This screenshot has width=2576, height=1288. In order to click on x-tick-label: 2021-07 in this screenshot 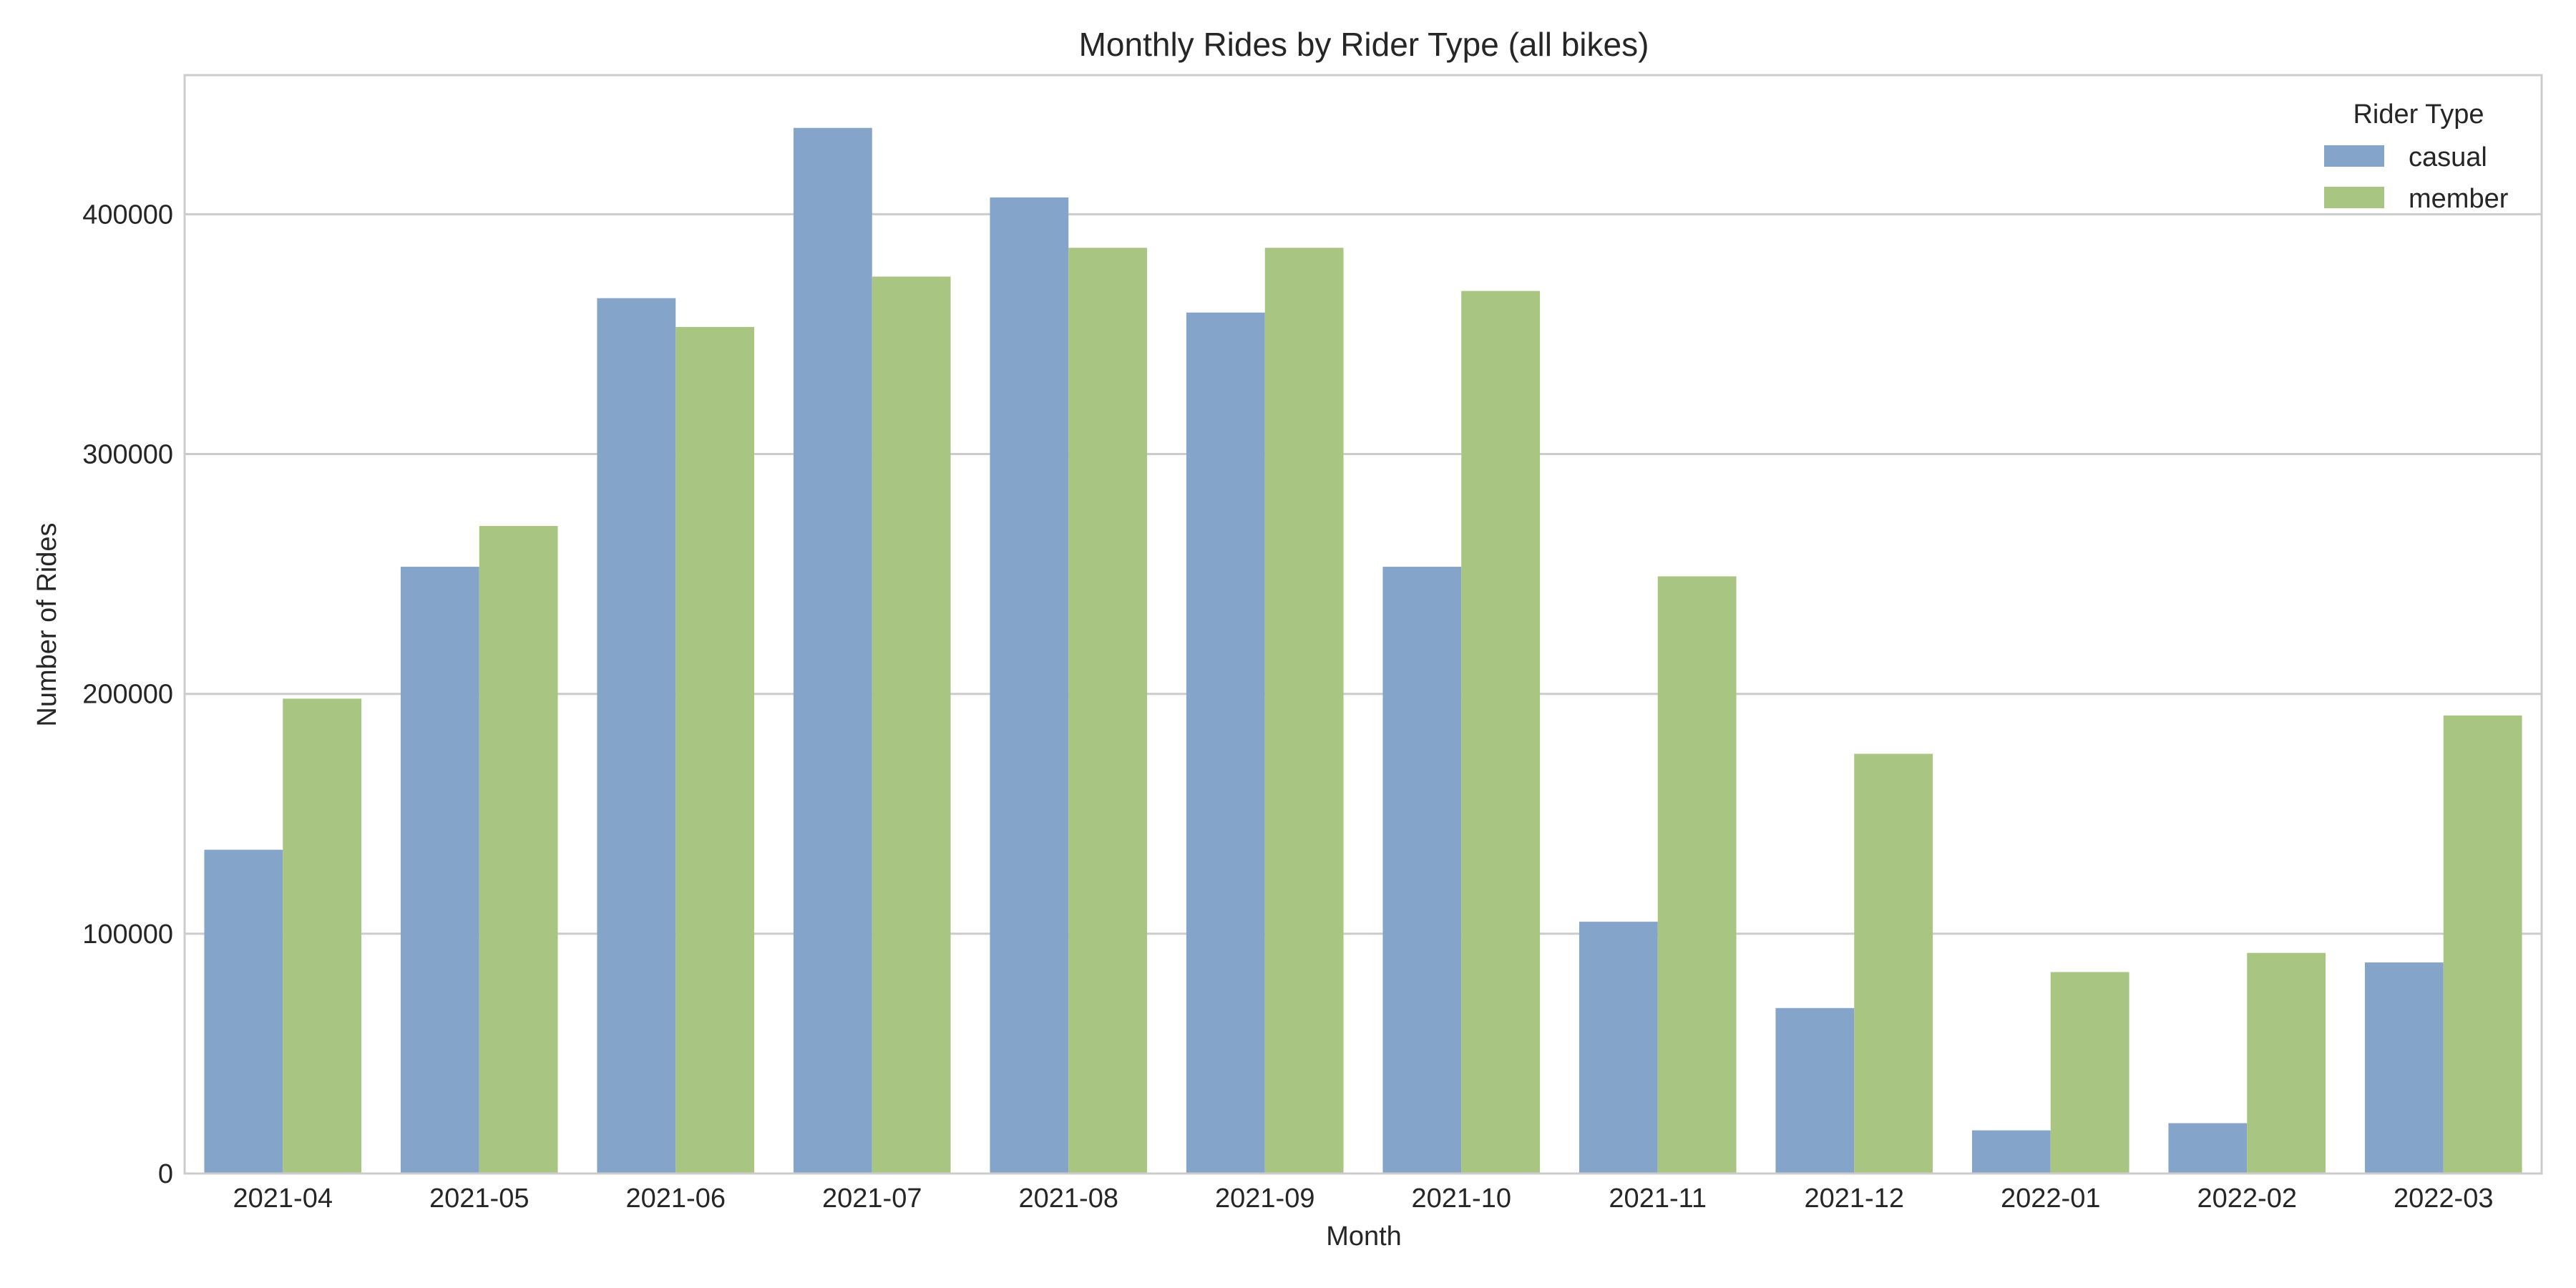, I will do `click(872, 1199)`.